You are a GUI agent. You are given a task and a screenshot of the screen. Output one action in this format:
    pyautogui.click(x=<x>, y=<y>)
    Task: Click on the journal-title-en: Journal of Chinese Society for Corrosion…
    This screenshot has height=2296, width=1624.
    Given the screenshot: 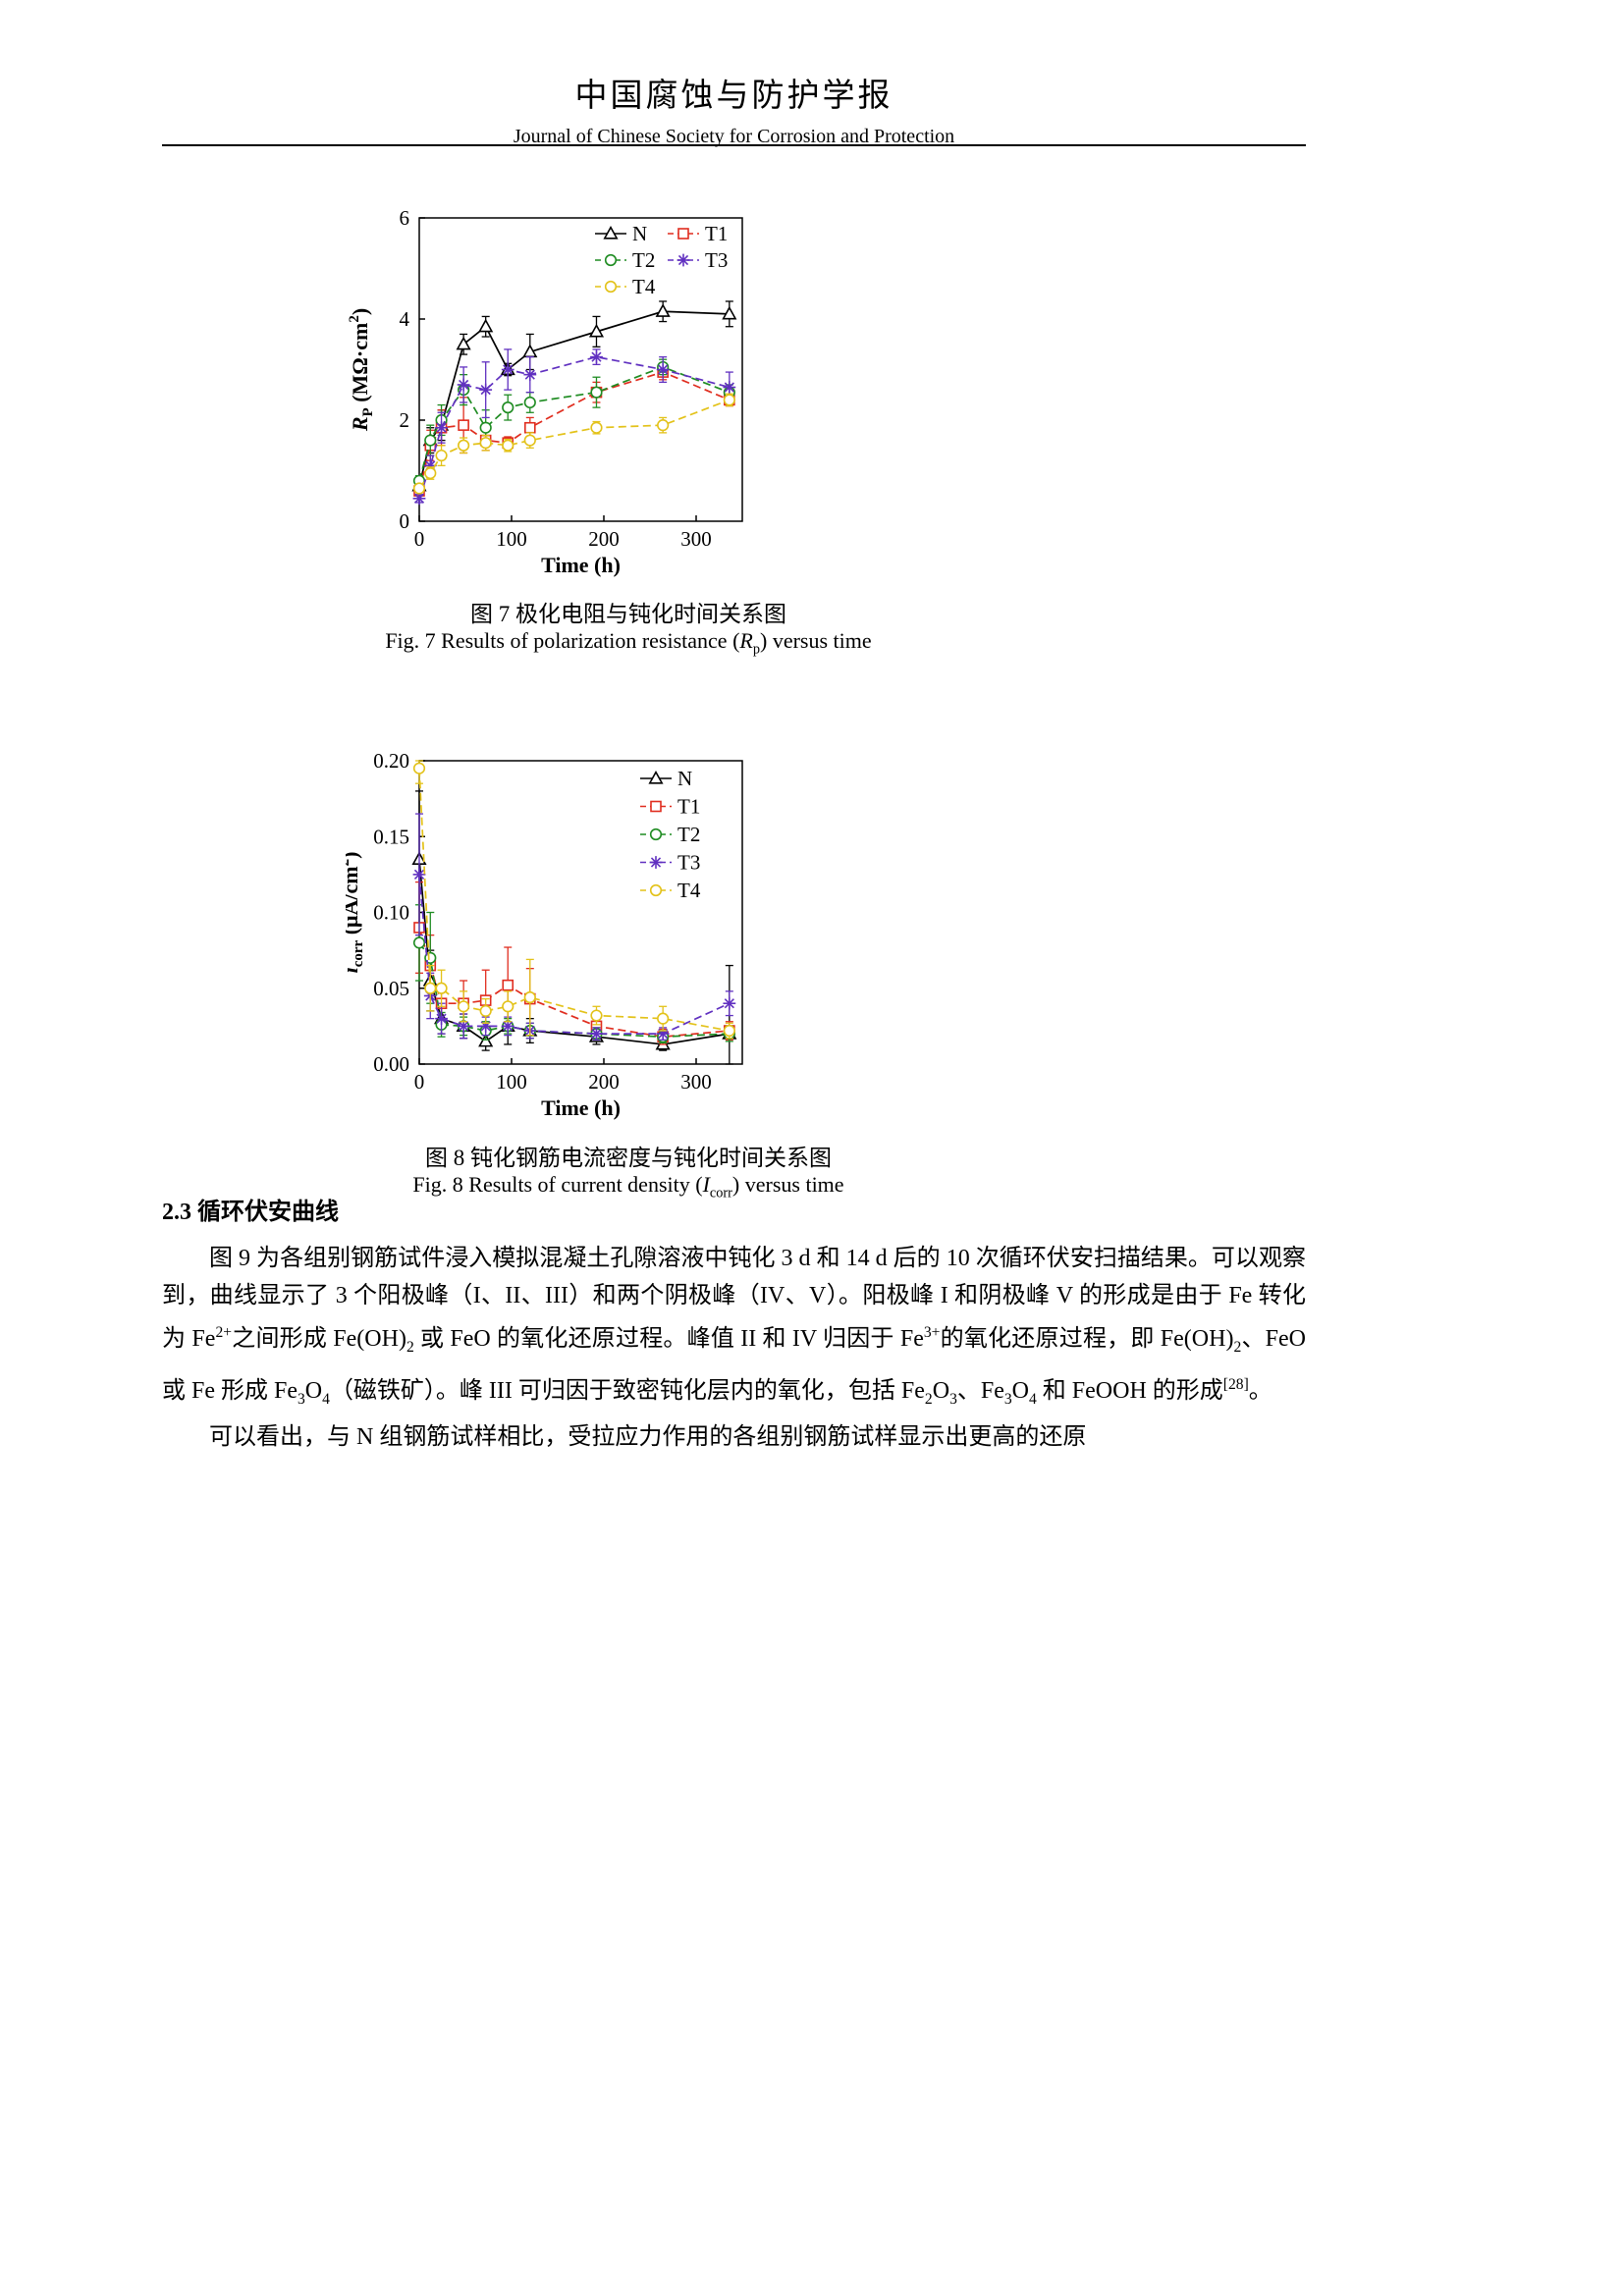 What is the action you would take?
    pyautogui.click(x=734, y=136)
    